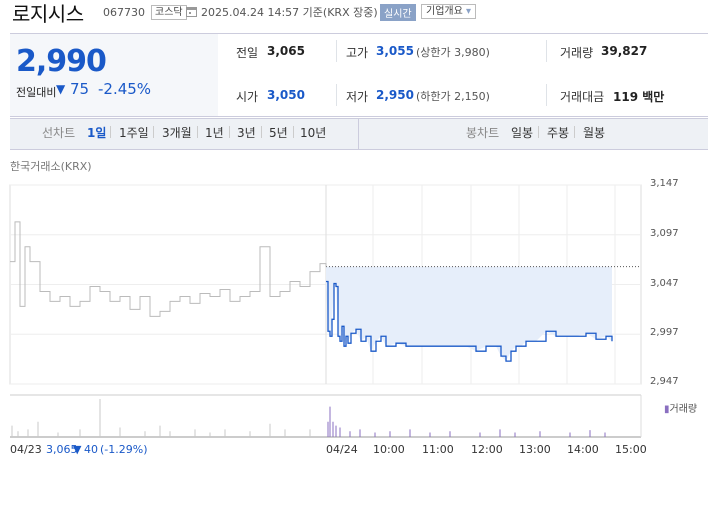  I want to click on exchange-label: 한국거래소(KRX), so click(51, 166).